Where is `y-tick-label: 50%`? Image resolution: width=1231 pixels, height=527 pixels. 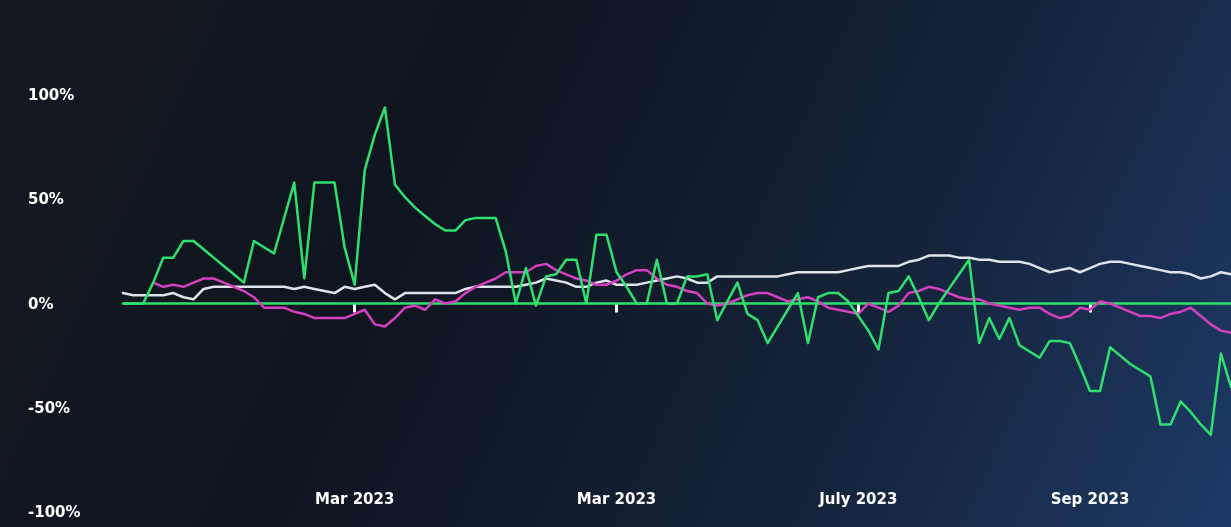 y-tick-label: 50% is located at coordinates (46, 199).